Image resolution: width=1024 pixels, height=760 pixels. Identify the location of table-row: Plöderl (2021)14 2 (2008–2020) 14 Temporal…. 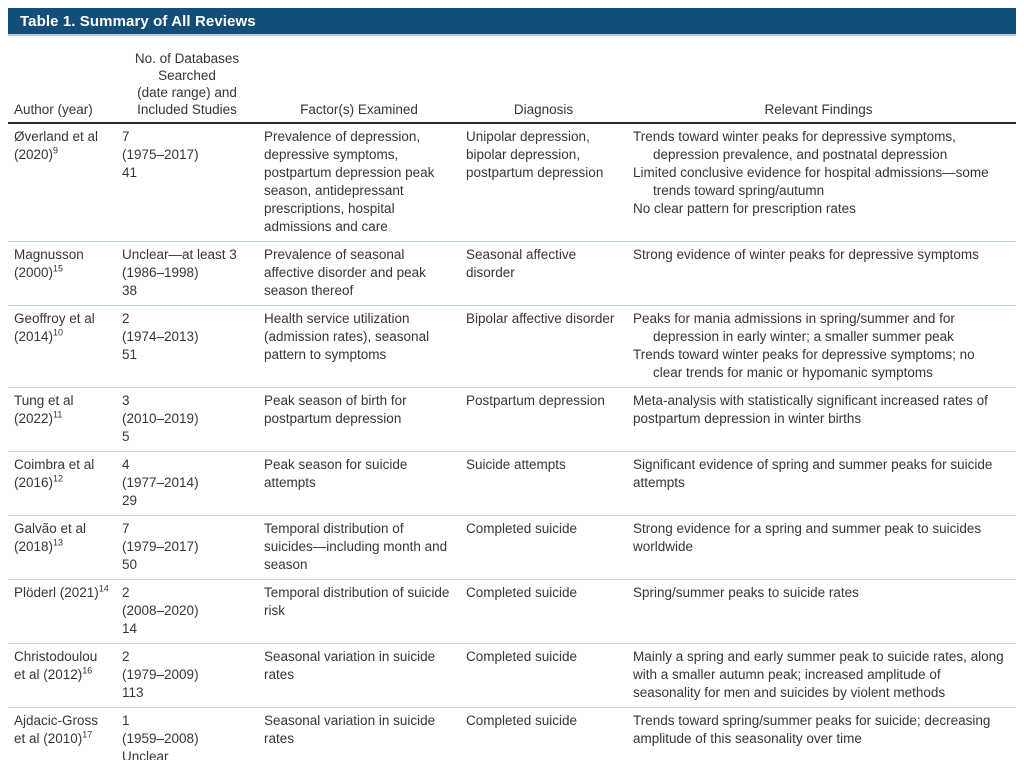
(512, 612).